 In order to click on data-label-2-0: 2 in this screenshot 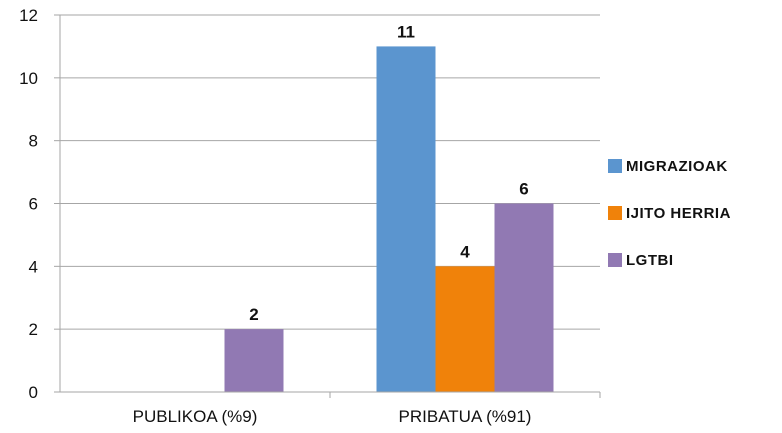, I will do `click(253, 314)`.